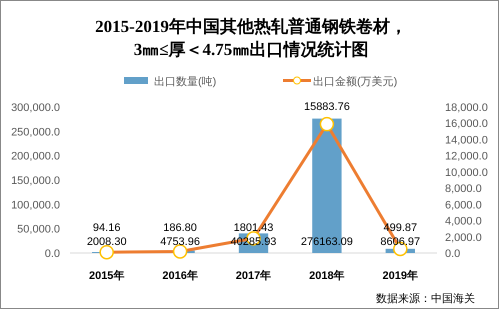 This screenshot has height=312, width=502. I want to click on y-tick-label: 50,000.0, so click(38, 230).